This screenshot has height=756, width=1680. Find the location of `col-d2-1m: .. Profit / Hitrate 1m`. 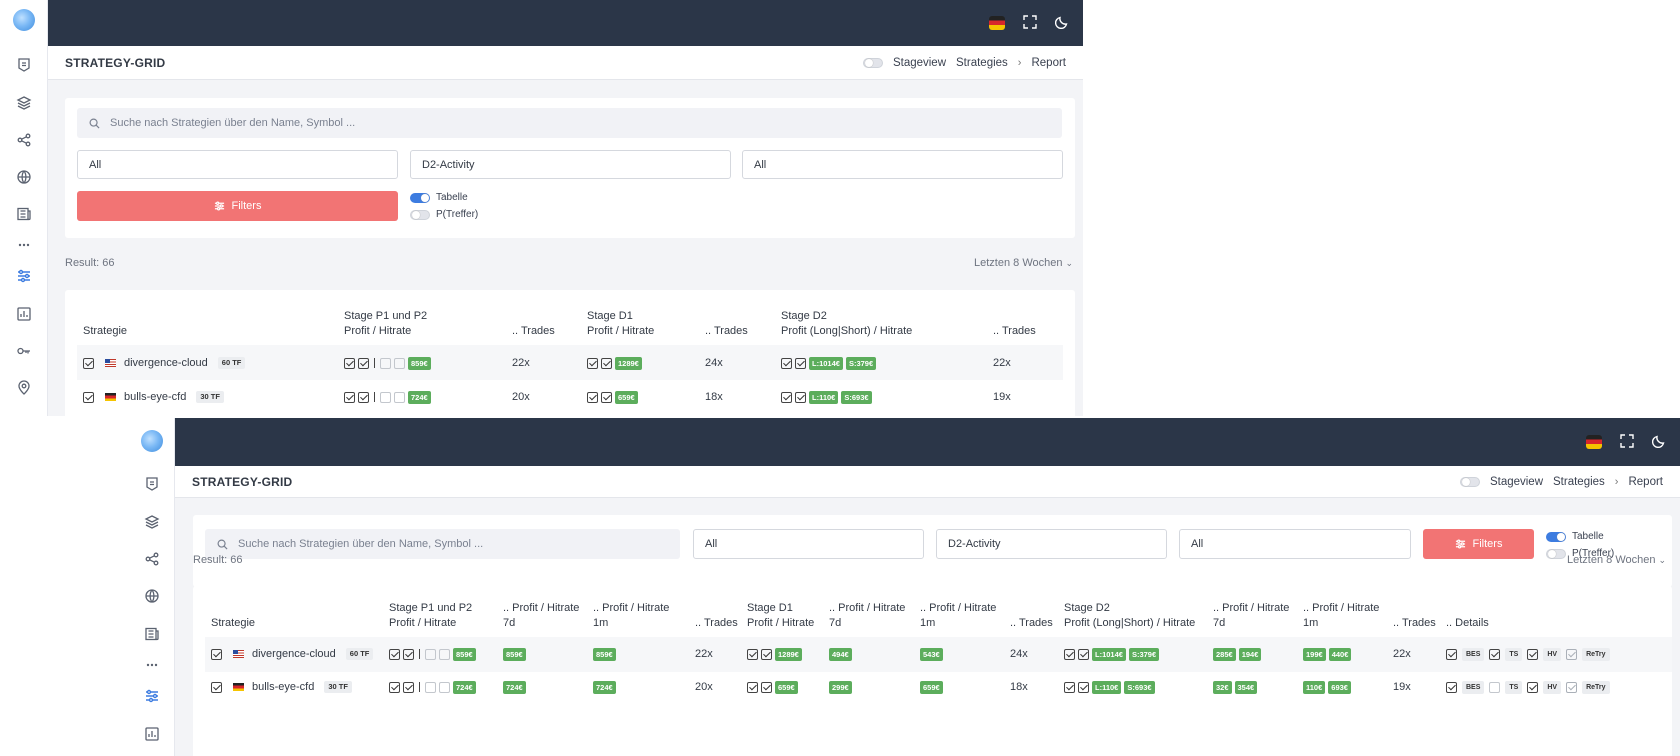

col-d2-1m: .. Profit / Hitrate 1m is located at coordinates (1341, 615).